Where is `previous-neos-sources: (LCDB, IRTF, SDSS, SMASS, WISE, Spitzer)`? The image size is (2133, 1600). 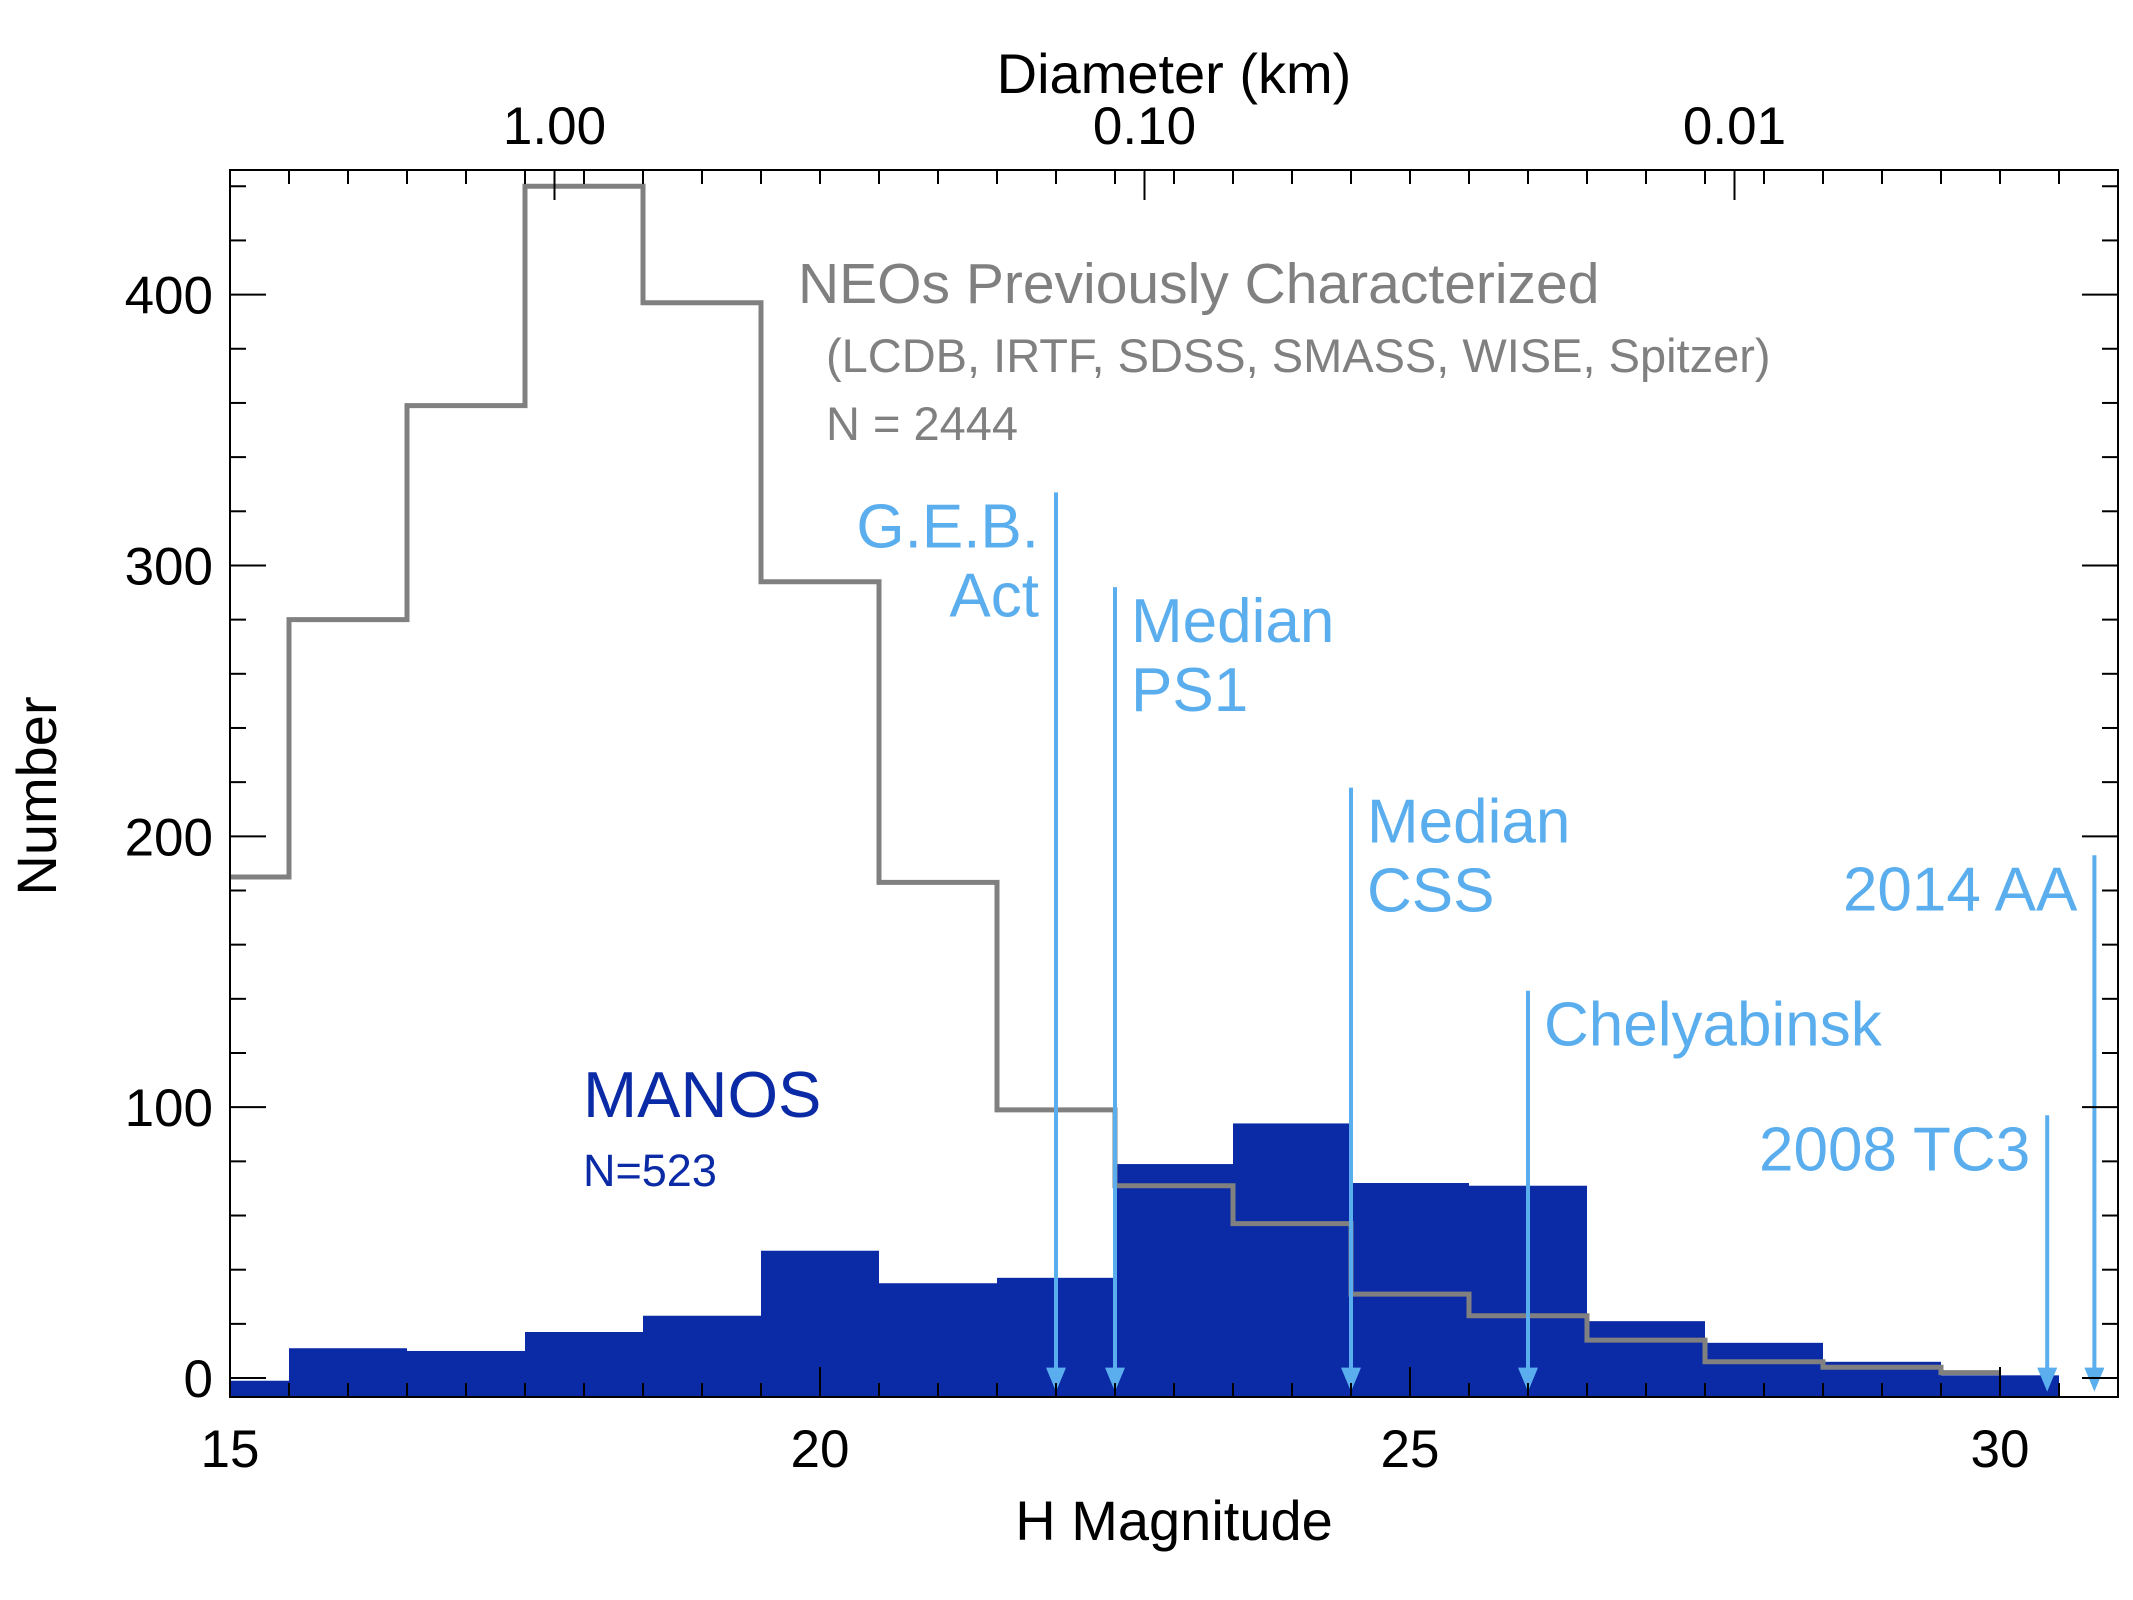
previous-neos-sources: (LCDB, IRTF, SDSS, SMASS, WISE, Spitzer) is located at coordinates (1298, 355).